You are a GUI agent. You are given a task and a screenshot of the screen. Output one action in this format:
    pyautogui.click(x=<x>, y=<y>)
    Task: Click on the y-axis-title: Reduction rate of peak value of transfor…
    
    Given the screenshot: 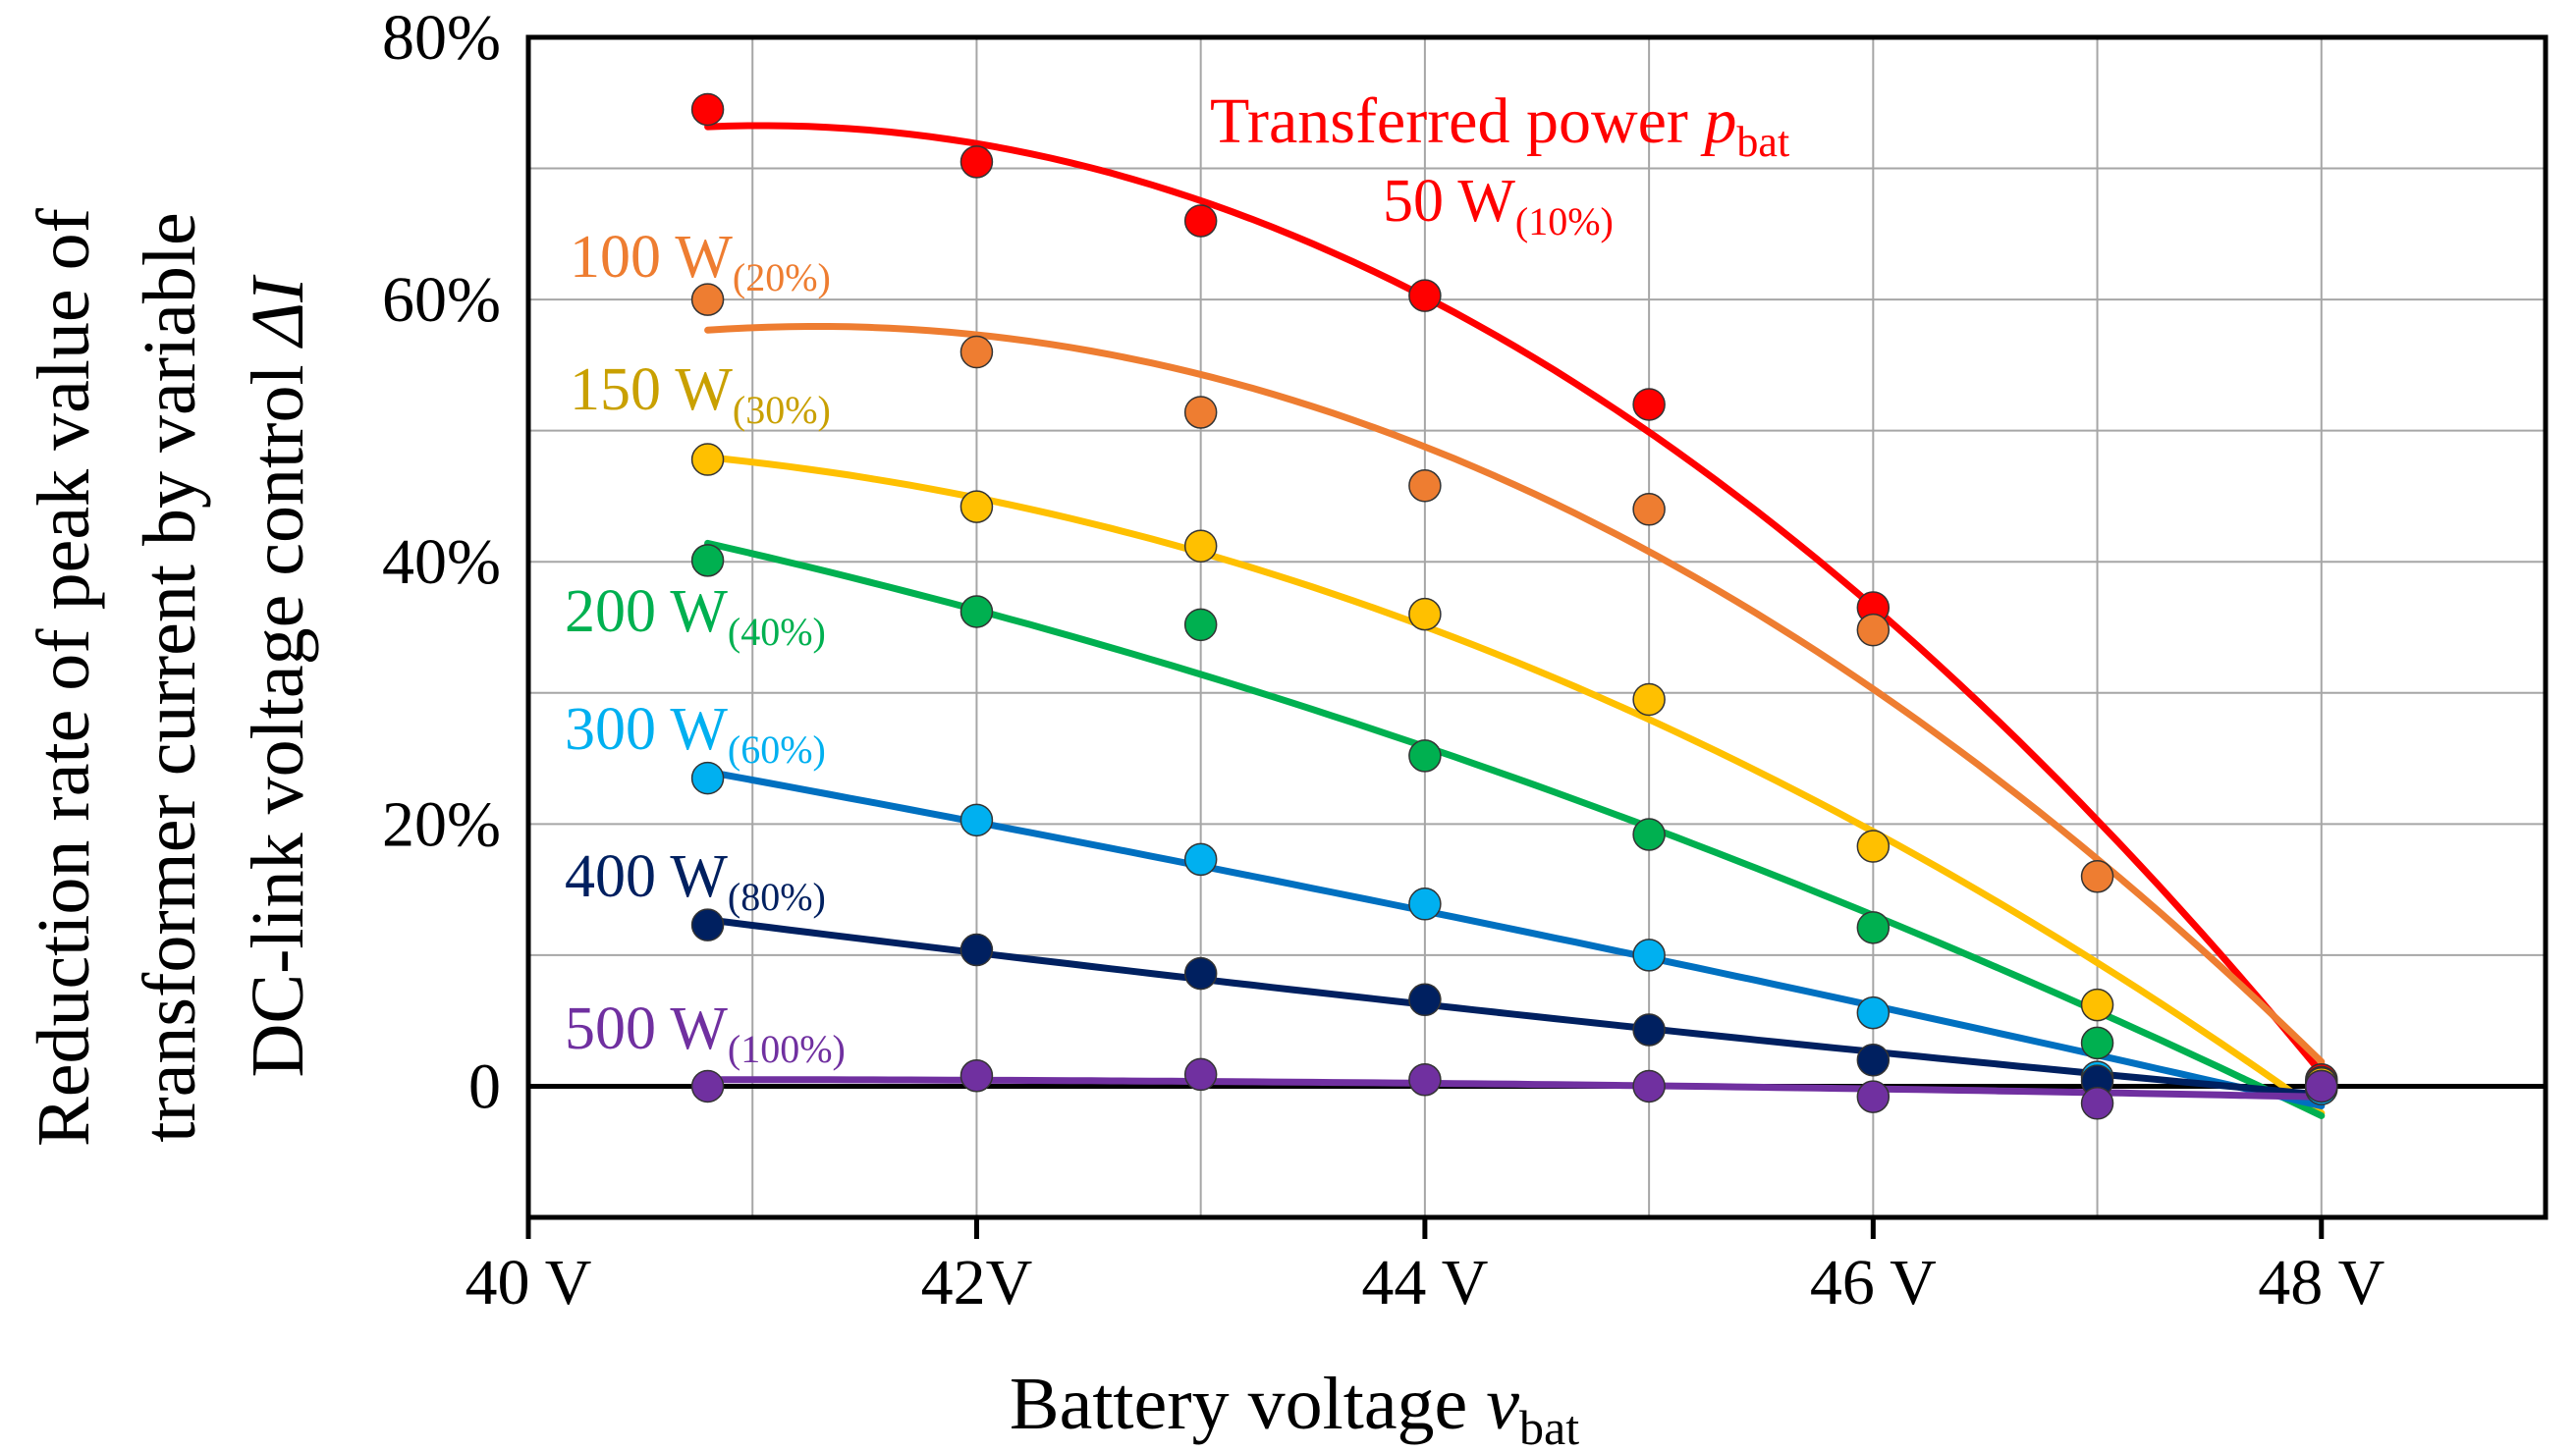 What is the action you would take?
    pyautogui.click(x=171, y=677)
    